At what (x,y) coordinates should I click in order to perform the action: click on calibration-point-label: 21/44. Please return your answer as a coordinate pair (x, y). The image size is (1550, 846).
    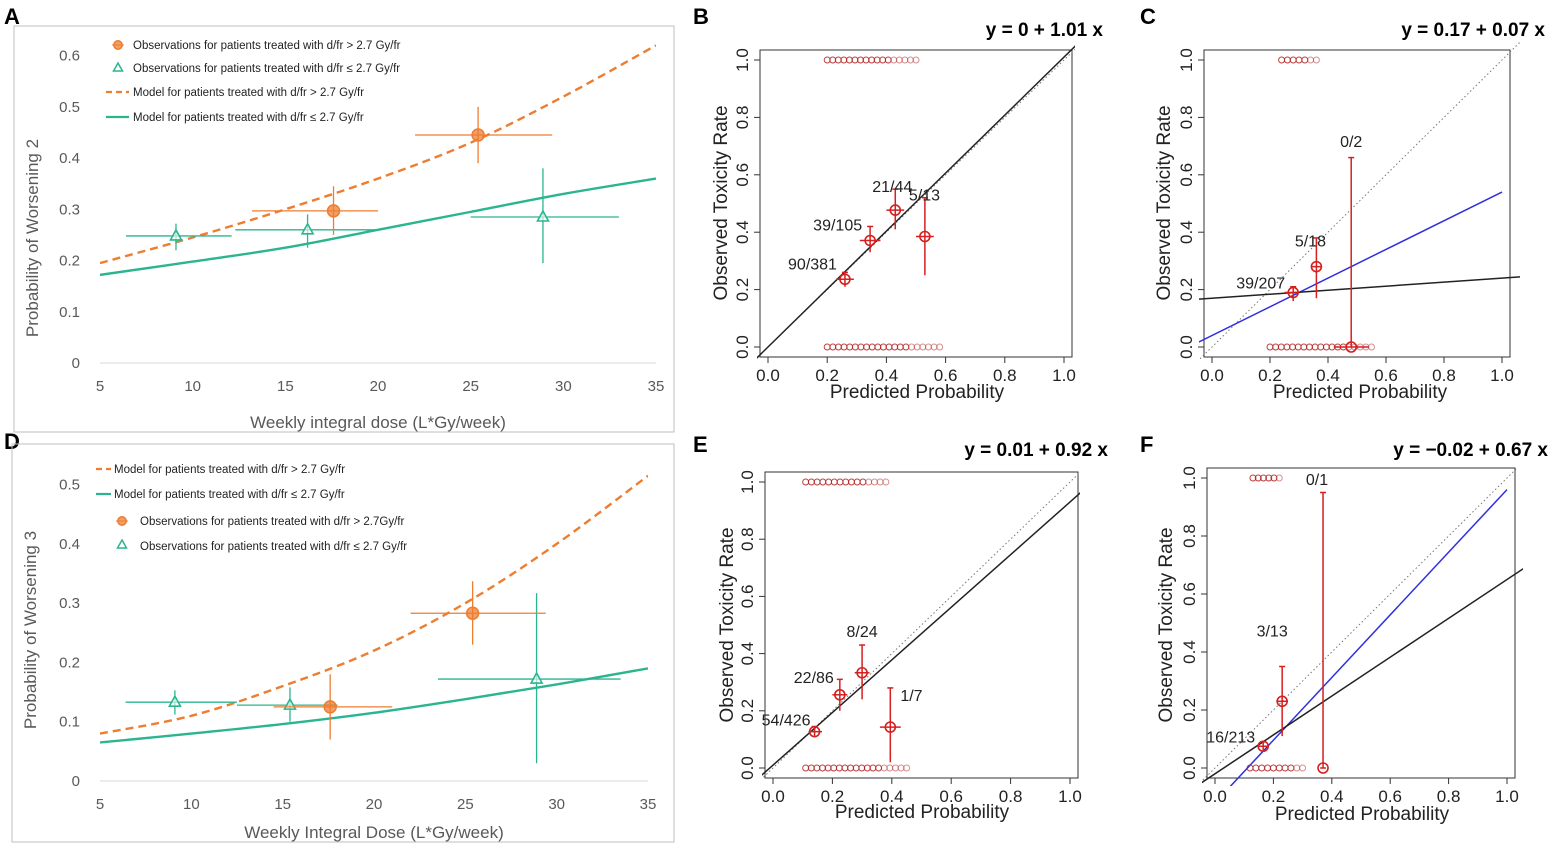
    Looking at the image, I should click on (892, 187).